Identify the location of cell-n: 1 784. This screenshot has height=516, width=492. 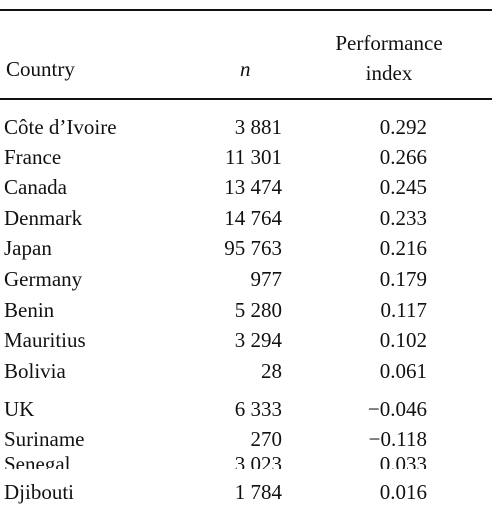
(258, 492).